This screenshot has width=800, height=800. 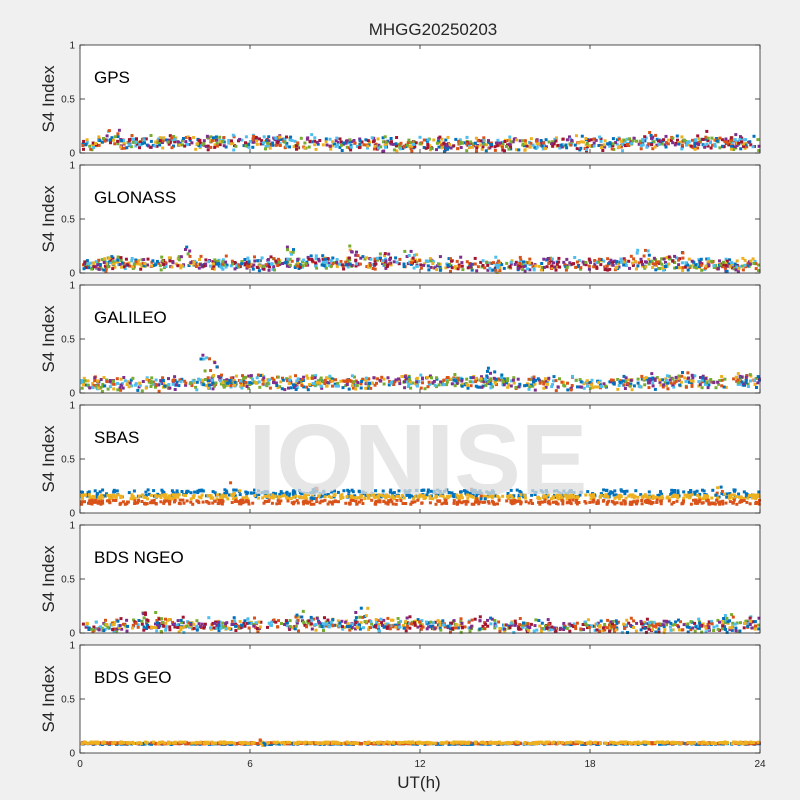 I want to click on data-points, so click(x=420, y=373).